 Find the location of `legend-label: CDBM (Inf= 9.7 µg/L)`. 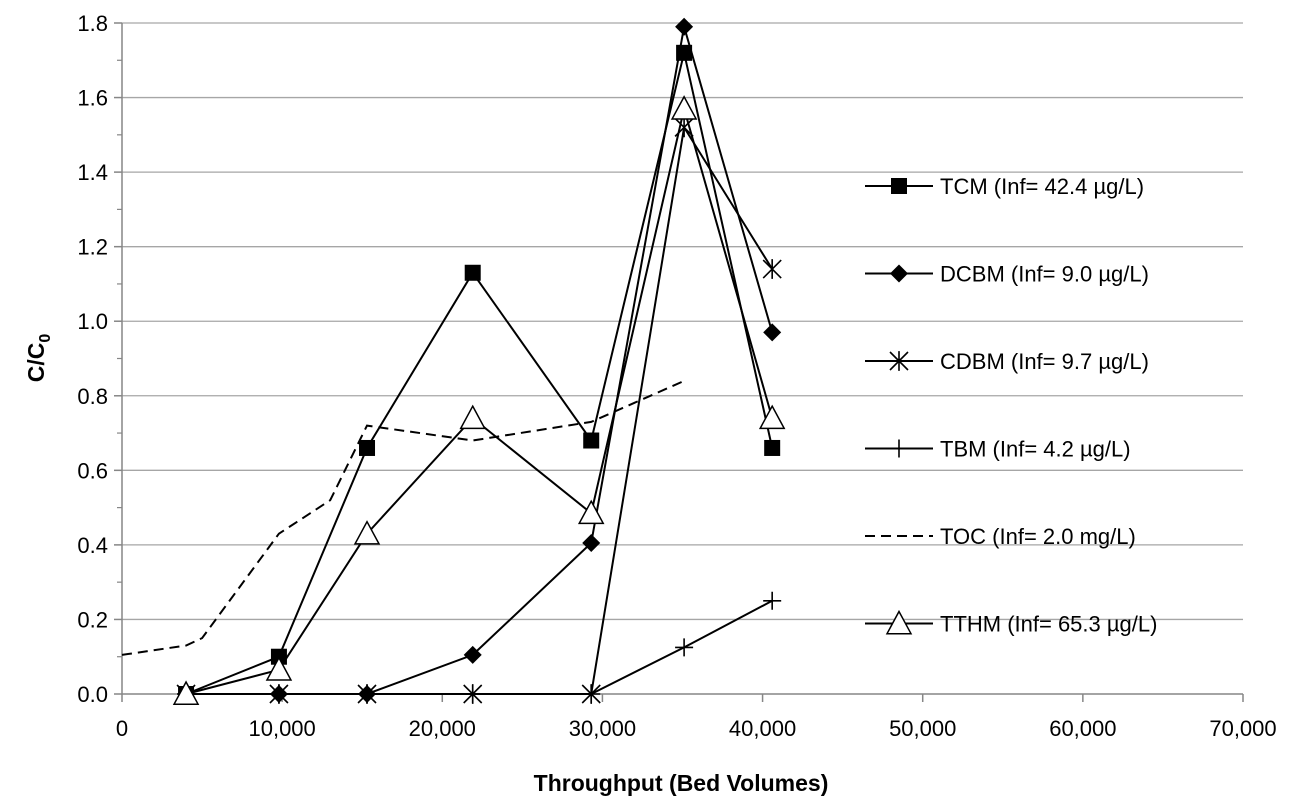

legend-label: CDBM (Inf= 9.7 µg/L) is located at coordinates (1044, 361).